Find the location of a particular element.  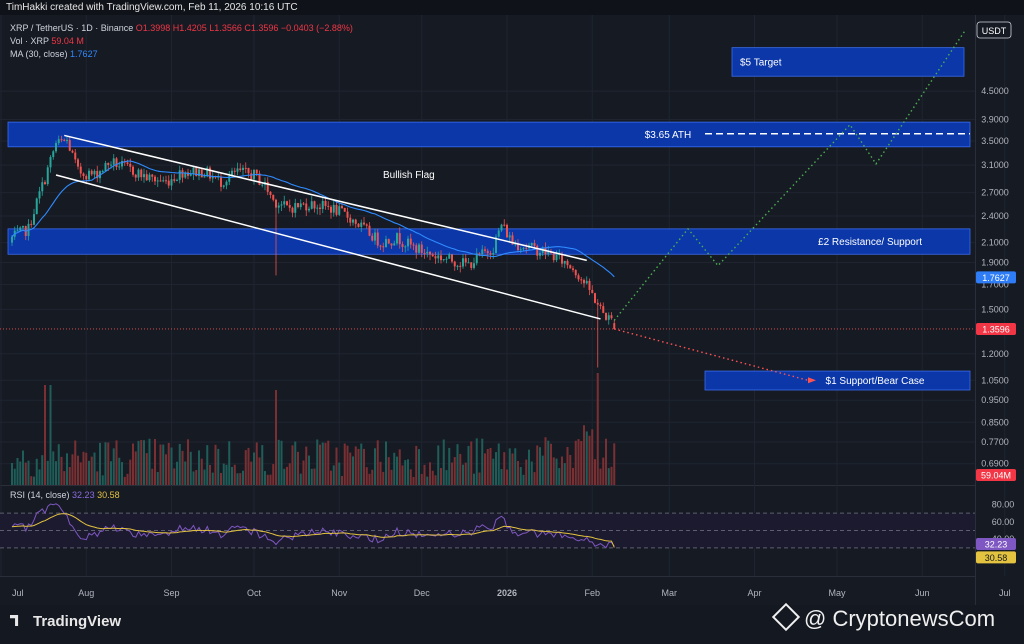

price-tick-label: 3.9000 is located at coordinates (995, 120).